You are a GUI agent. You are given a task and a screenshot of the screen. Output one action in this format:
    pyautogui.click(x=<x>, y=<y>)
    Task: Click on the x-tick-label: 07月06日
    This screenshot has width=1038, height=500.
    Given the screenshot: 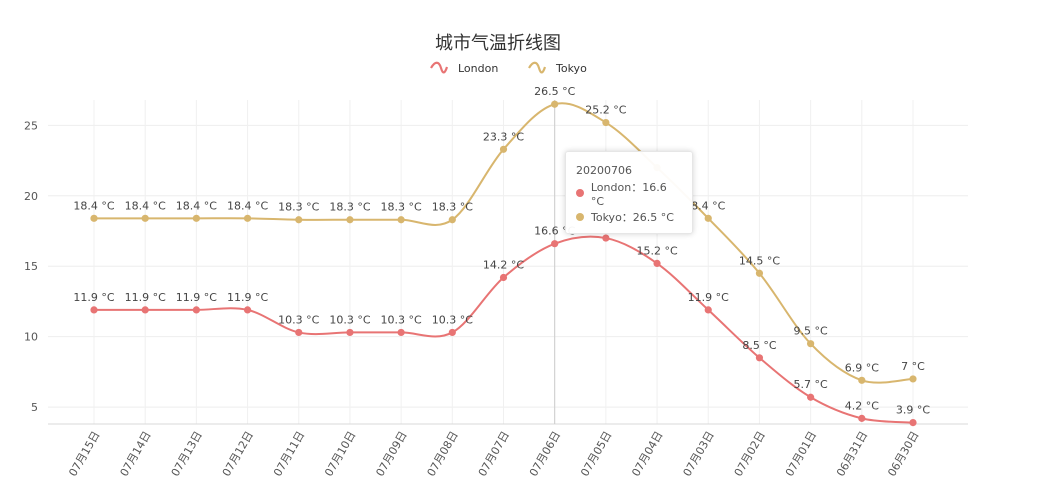 What is the action you would take?
    pyautogui.click(x=545, y=454)
    